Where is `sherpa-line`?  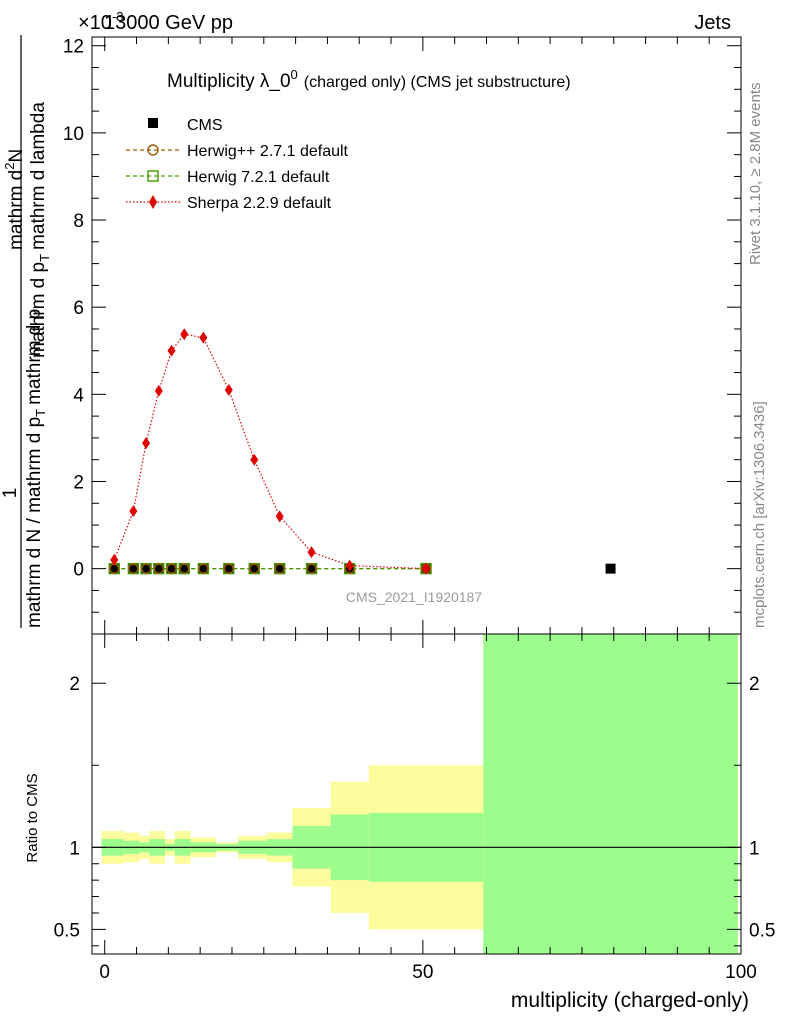 sherpa-line is located at coordinates (270, 451).